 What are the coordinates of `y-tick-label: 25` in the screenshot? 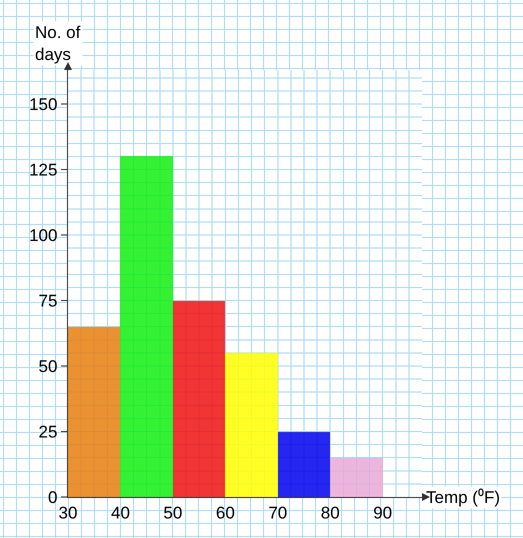 It's located at (48, 432).